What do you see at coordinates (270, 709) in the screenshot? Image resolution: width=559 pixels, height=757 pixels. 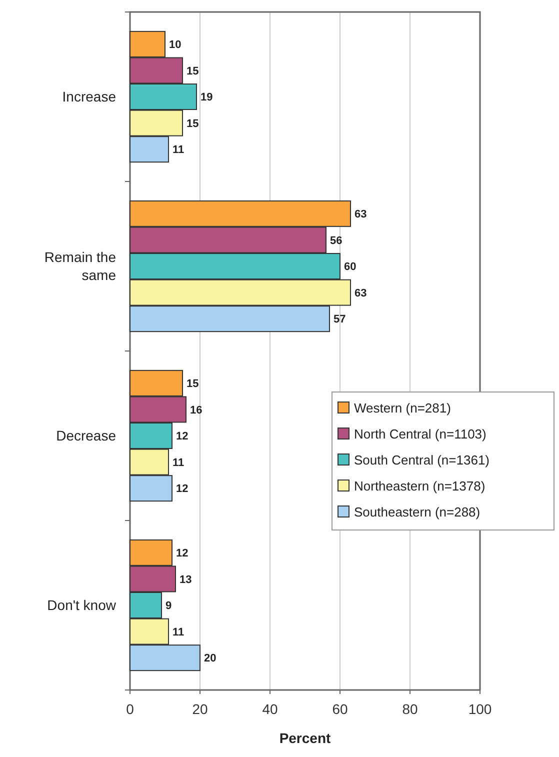 I see `x-tick-label: 40` at bounding box center [270, 709].